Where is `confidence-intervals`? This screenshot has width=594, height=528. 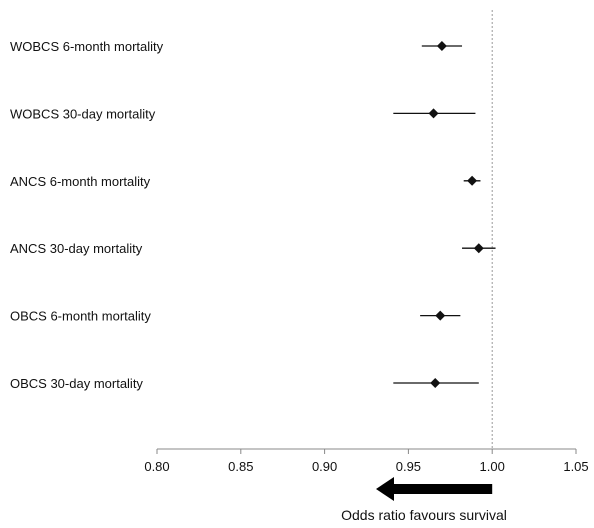 confidence-intervals is located at coordinates (444, 214).